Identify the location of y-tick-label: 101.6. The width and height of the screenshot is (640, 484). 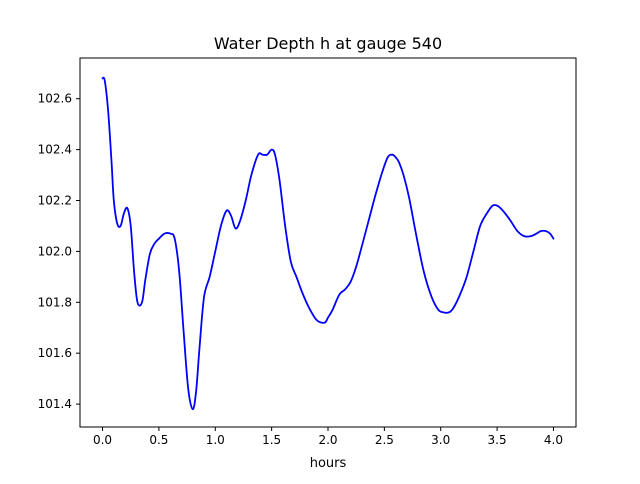
(55, 353).